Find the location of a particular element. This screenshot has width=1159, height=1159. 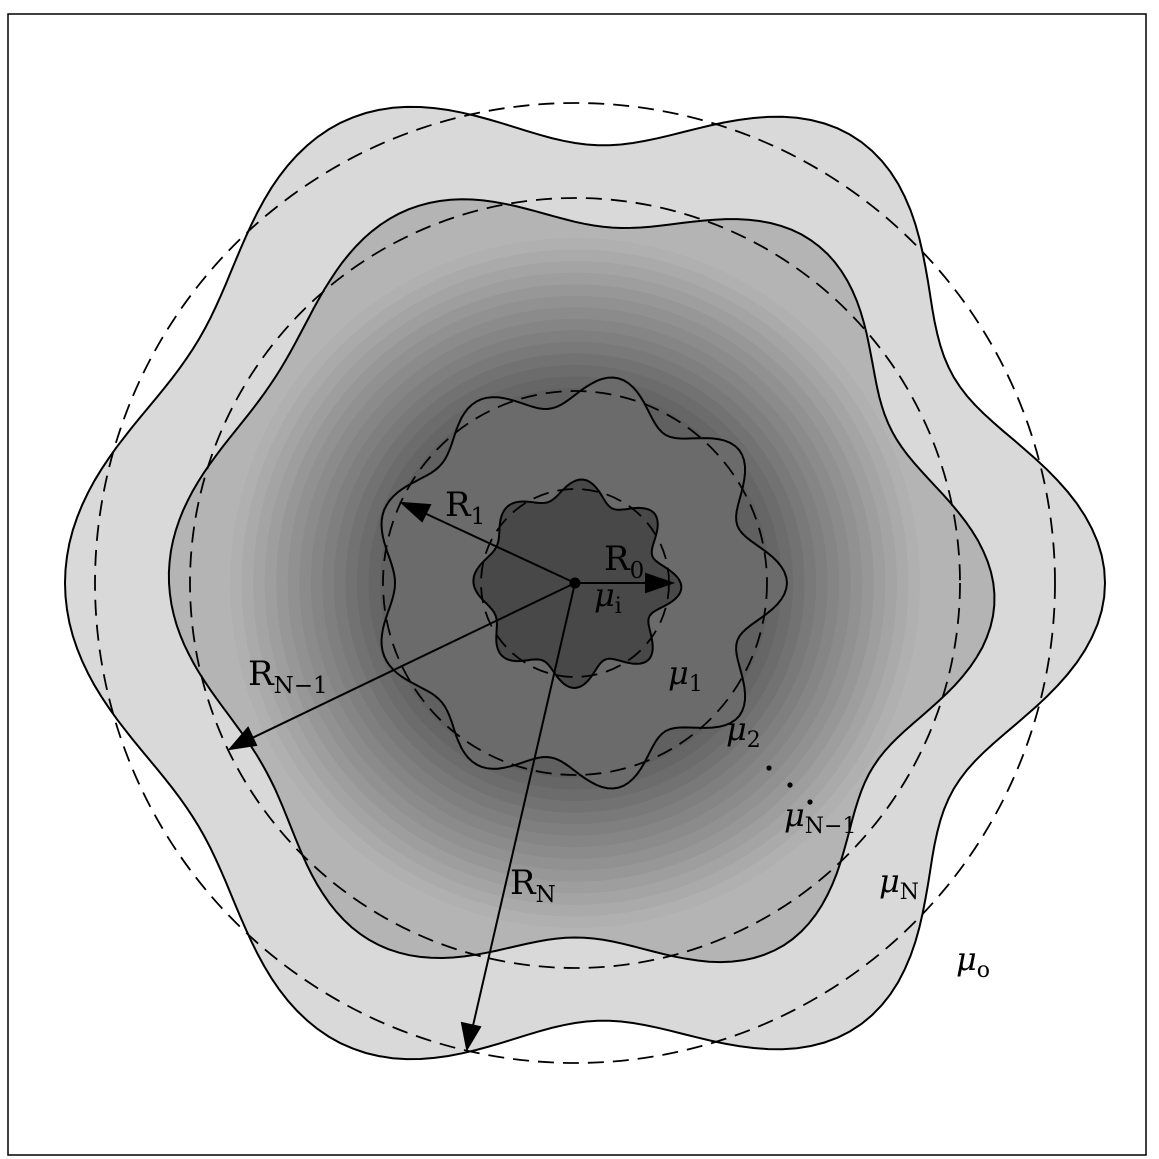

label-mu-1: μ1 is located at coordinates (685, 675).